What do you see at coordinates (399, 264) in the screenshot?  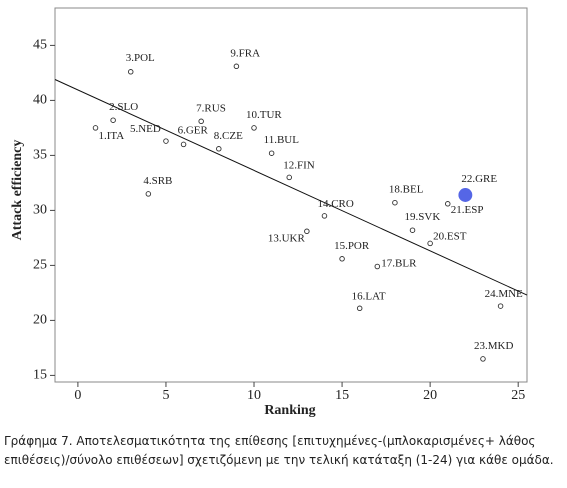 I see `point-label: 17.BLR` at bounding box center [399, 264].